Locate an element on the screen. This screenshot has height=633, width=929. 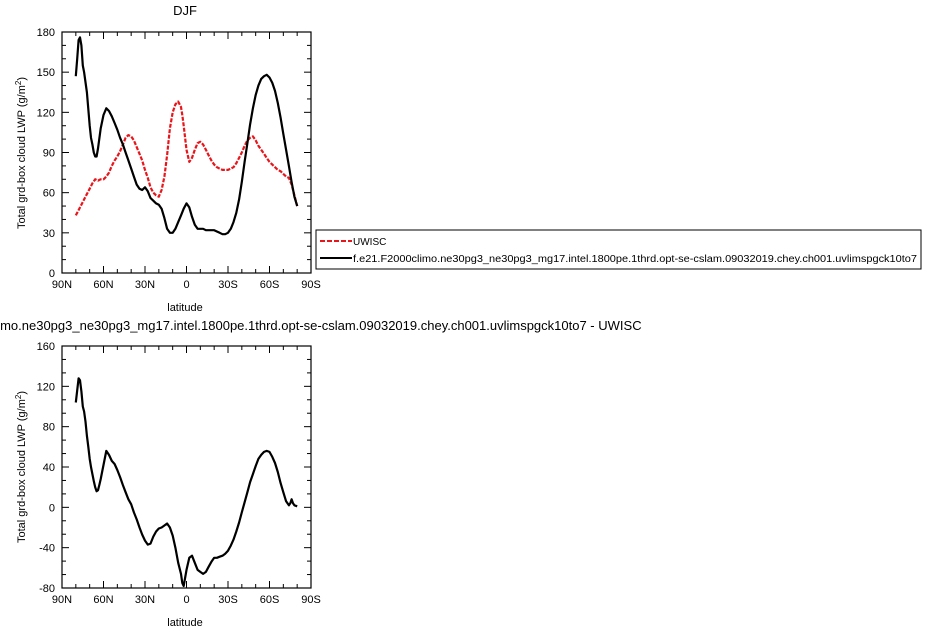
panel-2-y-tick-label: 80 is located at coordinates (49, 428).